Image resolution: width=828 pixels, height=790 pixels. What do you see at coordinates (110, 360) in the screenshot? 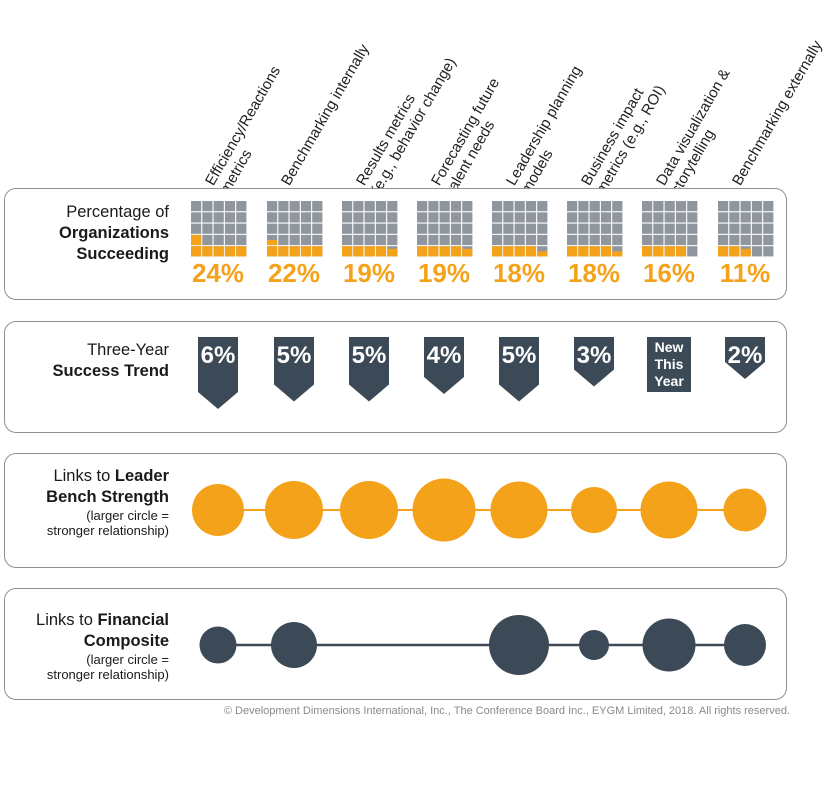
I see `trend-row-label: Three-Year Success Trend` at bounding box center [110, 360].